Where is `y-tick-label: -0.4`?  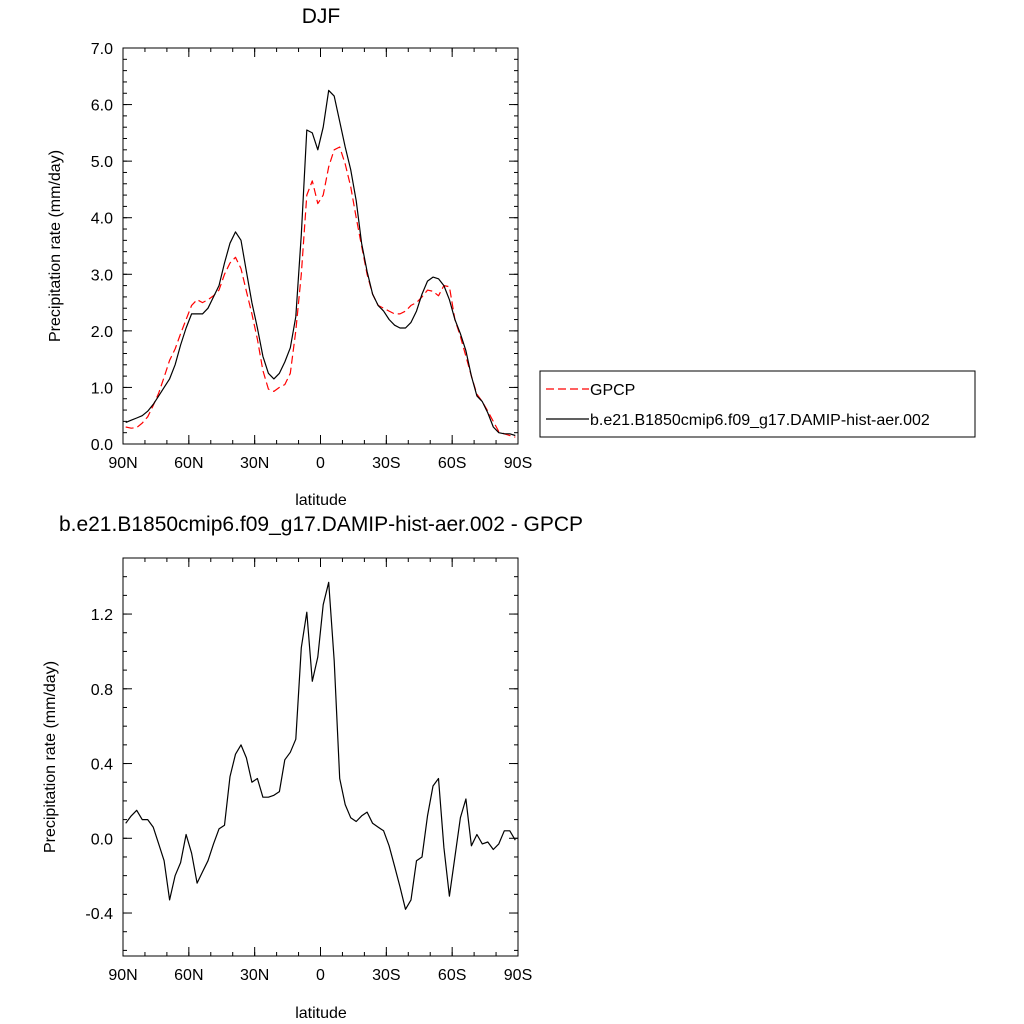 y-tick-label: -0.4 is located at coordinates (99, 914).